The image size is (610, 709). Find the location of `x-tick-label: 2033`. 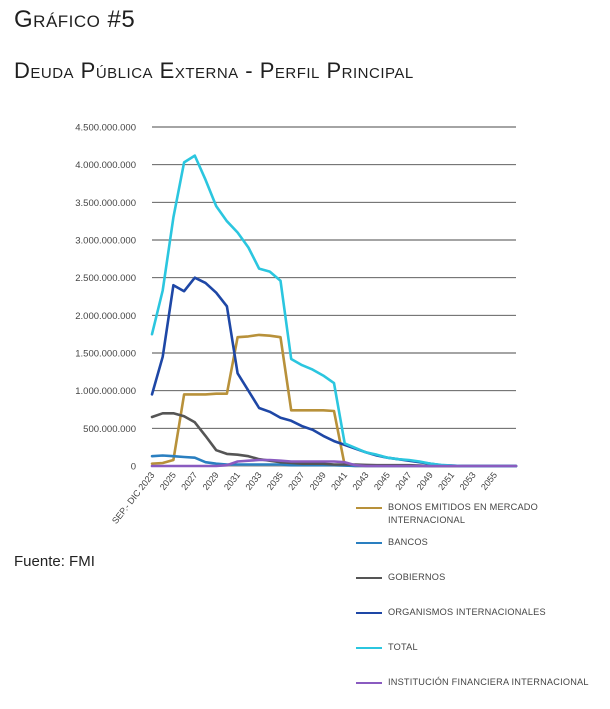

x-tick-label: 2033 is located at coordinates (253, 481).